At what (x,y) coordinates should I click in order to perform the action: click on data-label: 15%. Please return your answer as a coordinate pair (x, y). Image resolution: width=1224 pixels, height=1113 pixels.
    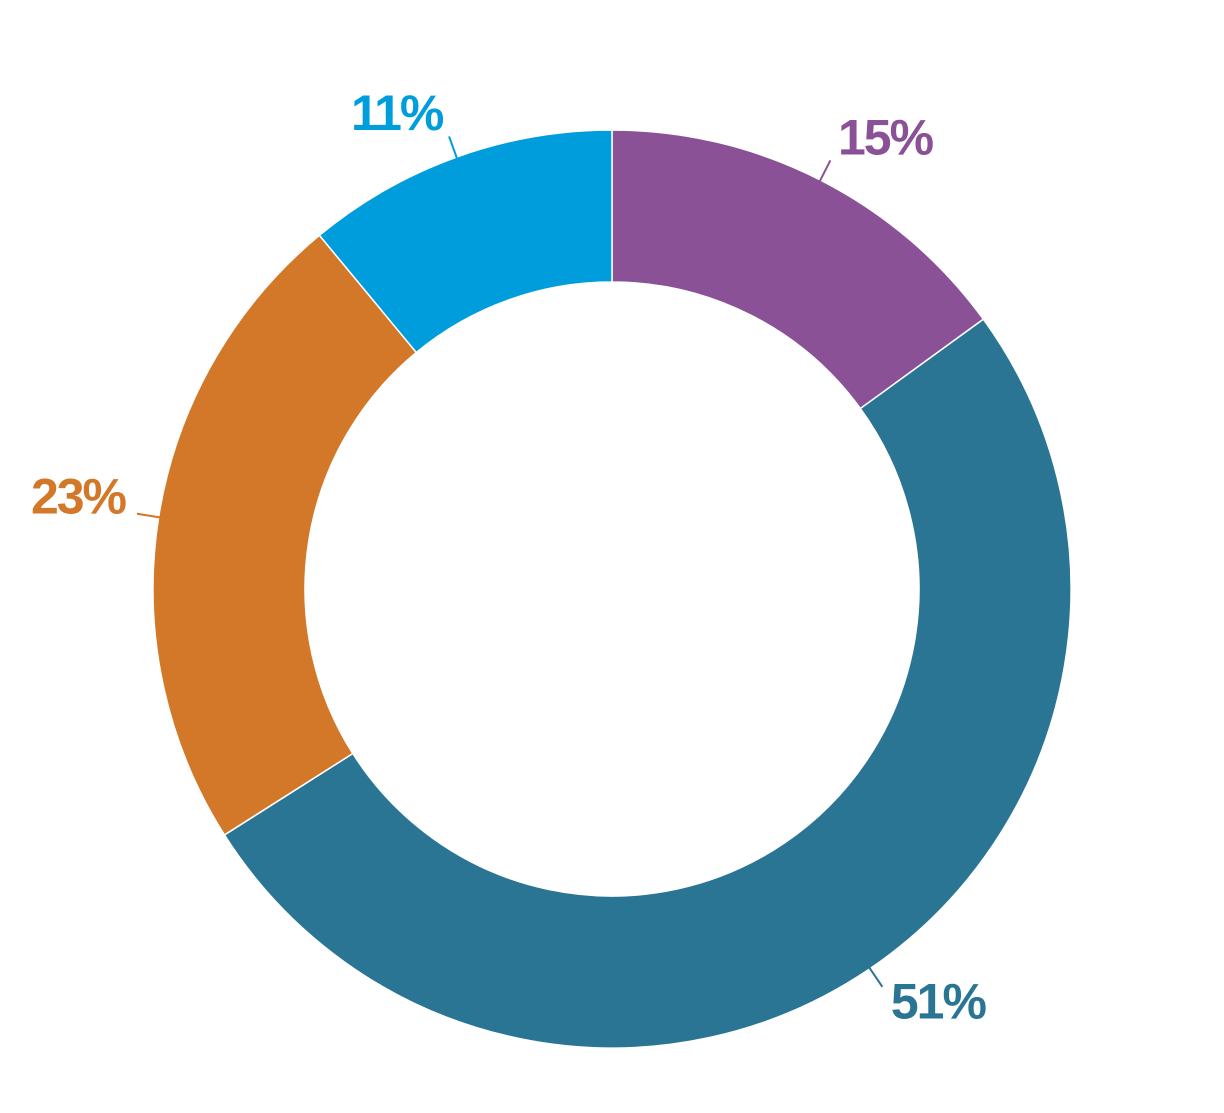
    Looking at the image, I should click on (886, 138).